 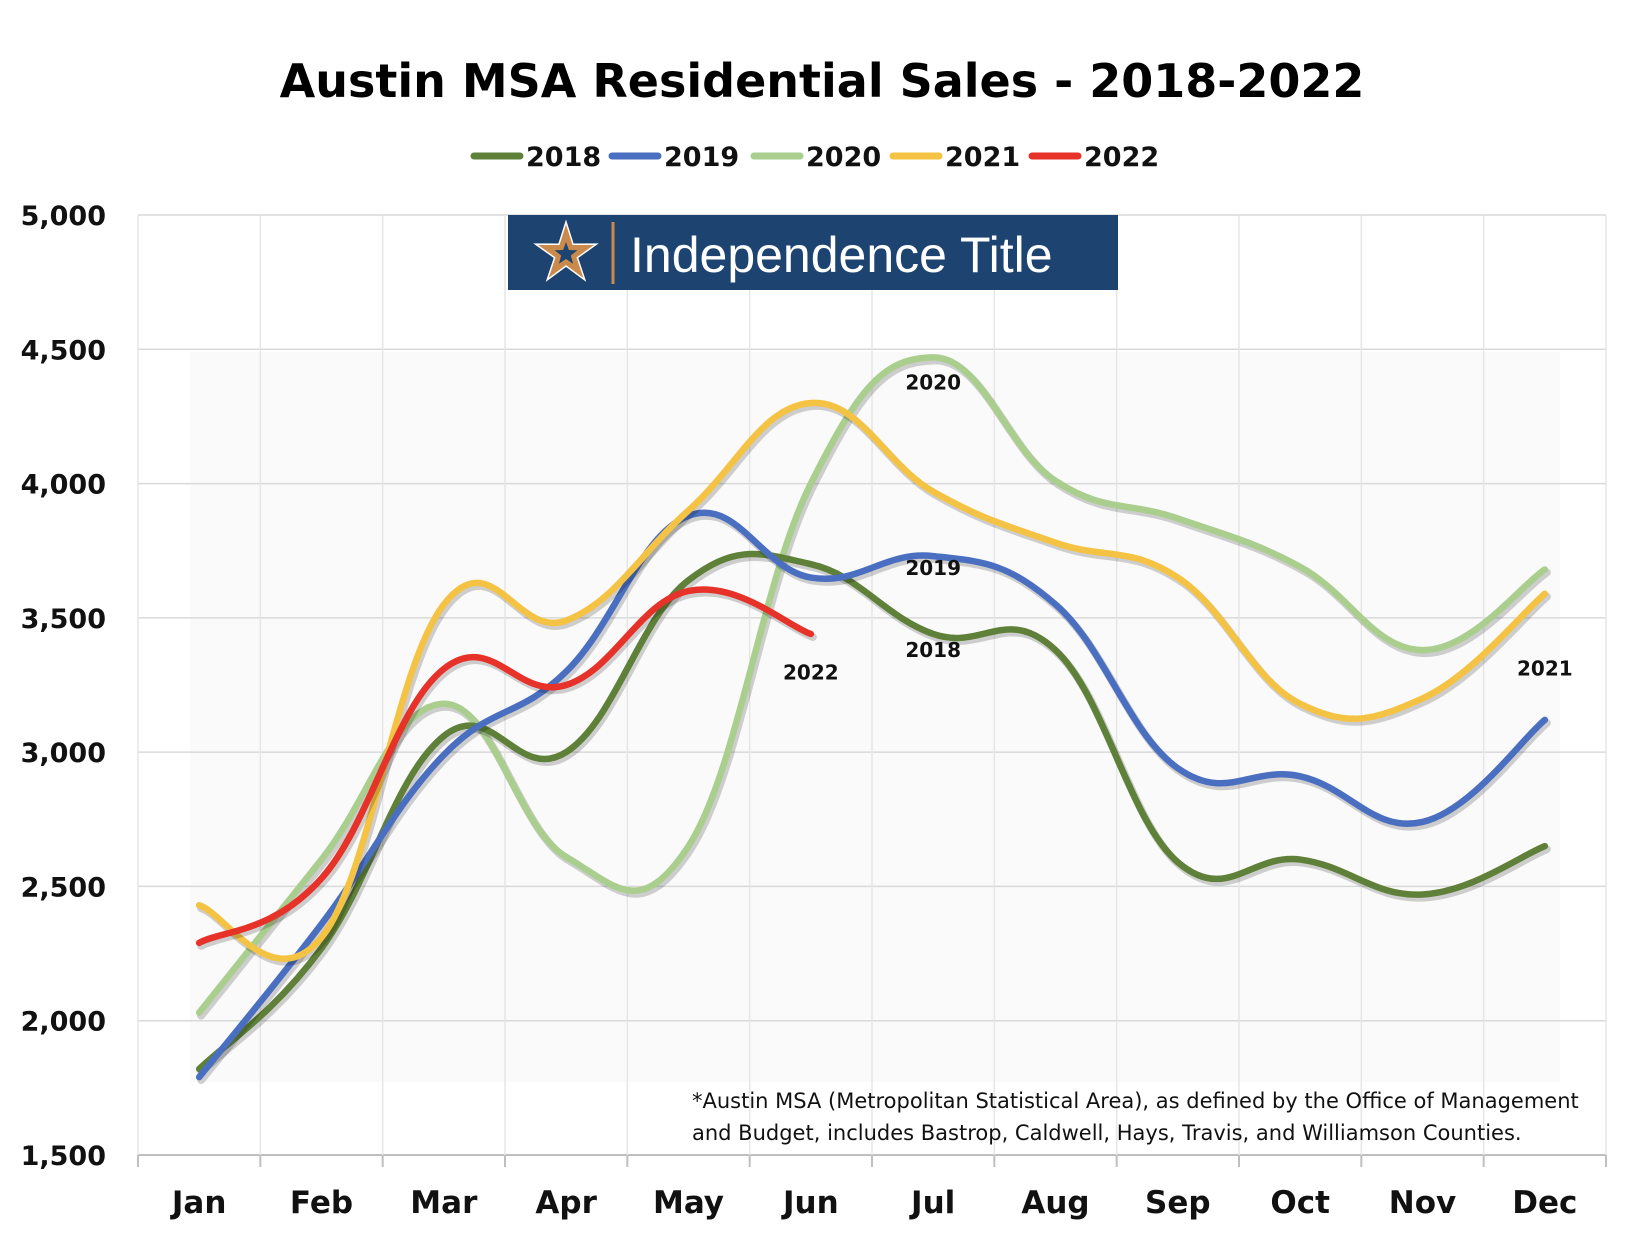 I want to click on annotation-2018: 2018, so click(x=933, y=650).